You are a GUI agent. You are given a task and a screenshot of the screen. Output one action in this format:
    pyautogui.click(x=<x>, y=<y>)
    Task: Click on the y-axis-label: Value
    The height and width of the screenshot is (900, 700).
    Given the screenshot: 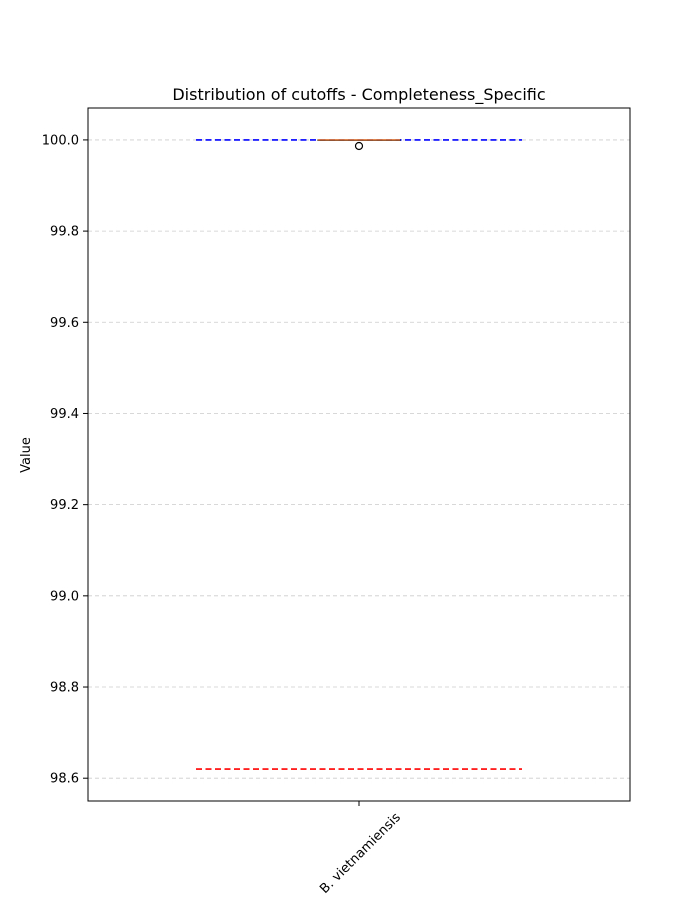 What is the action you would take?
    pyautogui.click(x=26, y=455)
    